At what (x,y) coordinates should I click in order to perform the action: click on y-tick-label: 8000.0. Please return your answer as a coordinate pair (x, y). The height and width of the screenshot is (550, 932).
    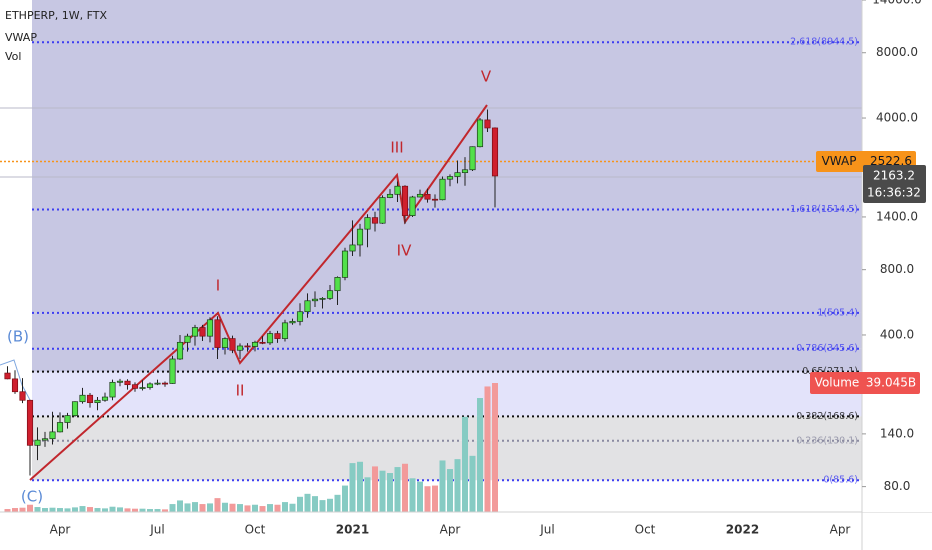
    Looking at the image, I should click on (897, 52).